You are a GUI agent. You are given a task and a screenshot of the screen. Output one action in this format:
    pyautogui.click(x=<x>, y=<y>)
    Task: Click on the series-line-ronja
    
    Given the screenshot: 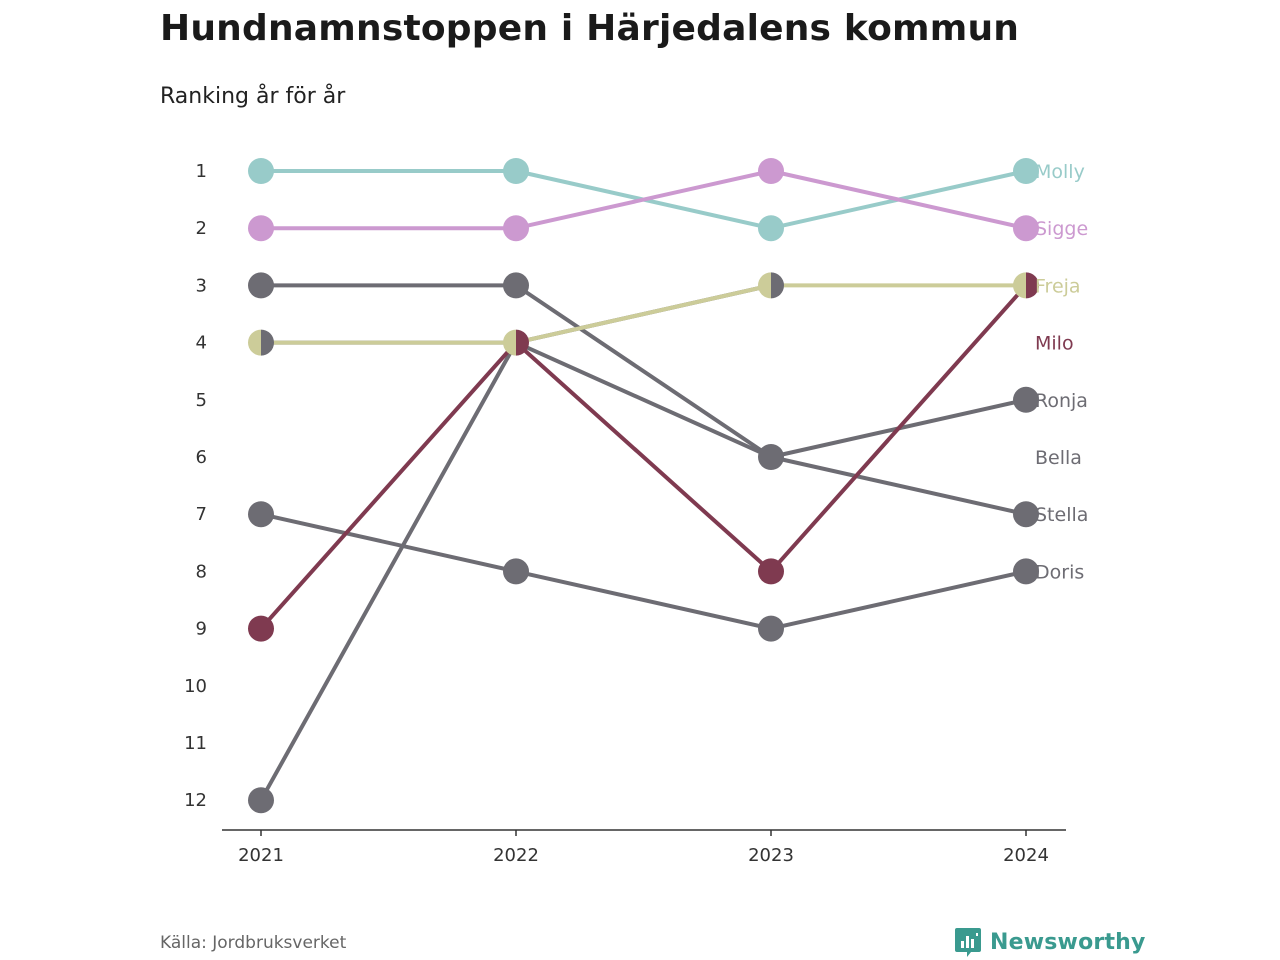 What is the action you would take?
    pyautogui.click(x=643, y=371)
    